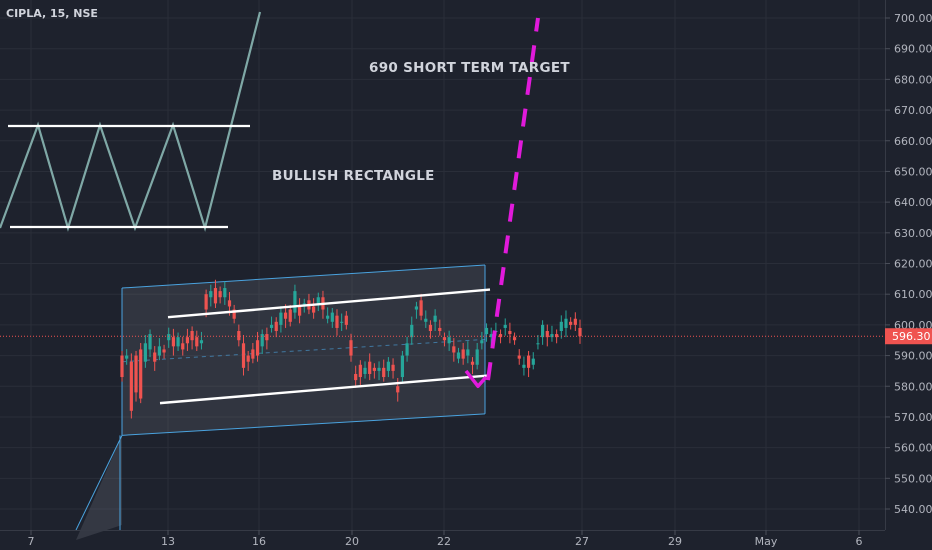 The height and width of the screenshot is (550, 932). Describe the element at coordinates (469, 68) in the screenshot. I see `annotation-target: 690 SHORT TERM TARGET` at that location.